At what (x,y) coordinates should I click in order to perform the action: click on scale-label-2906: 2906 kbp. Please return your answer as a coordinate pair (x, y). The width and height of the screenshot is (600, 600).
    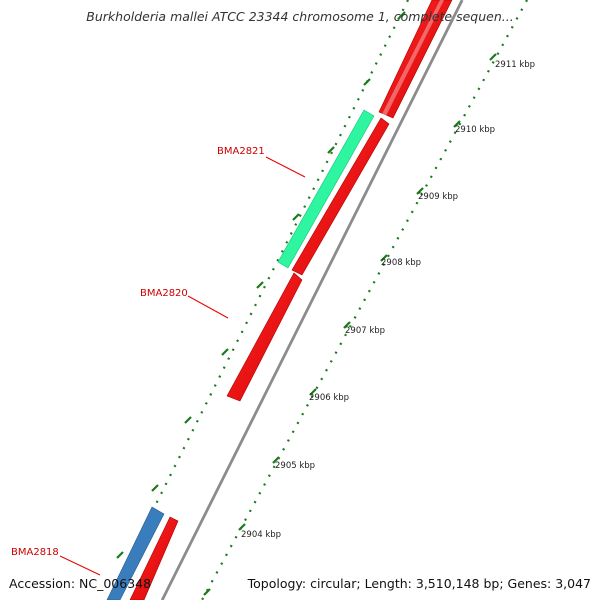
    Looking at the image, I should click on (329, 398).